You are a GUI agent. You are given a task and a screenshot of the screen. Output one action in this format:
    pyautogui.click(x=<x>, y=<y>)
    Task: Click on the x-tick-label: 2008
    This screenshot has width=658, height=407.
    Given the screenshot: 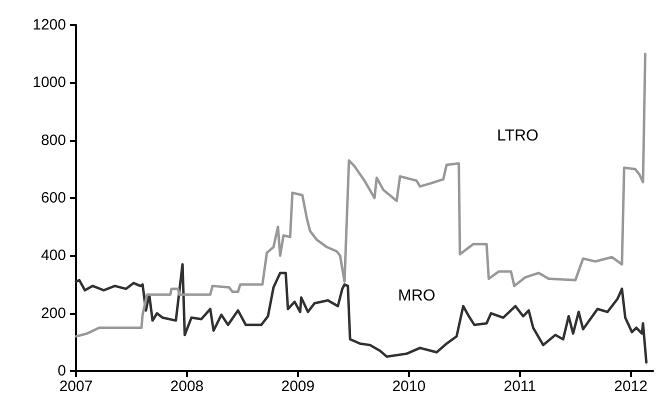 What is the action you would take?
    pyautogui.click(x=187, y=386)
    